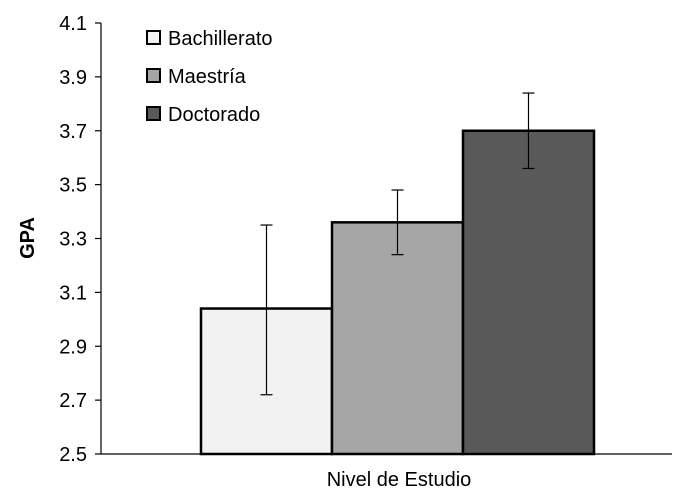 The width and height of the screenshot is (685, 492). What do you see at coordinates (73, 24) in the screenshot?
I see `y-tick-label: 4.1` at bounding box center [73, 24].